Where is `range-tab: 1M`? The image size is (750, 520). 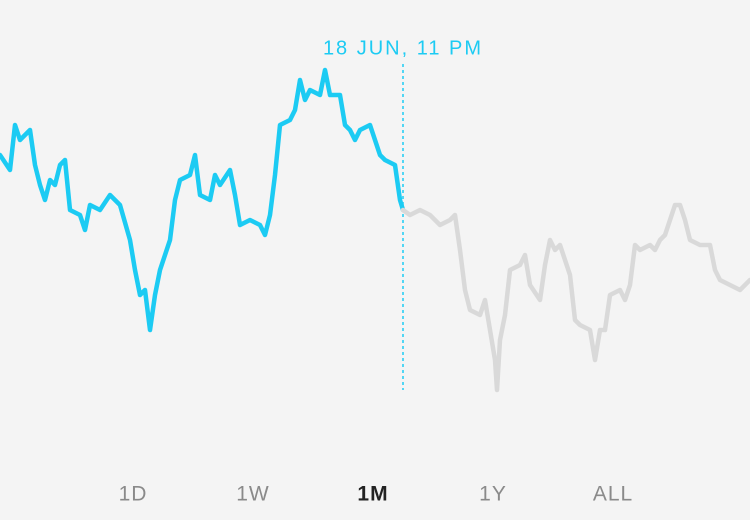 range-tab: 1M is located at coordinates (372, 494).